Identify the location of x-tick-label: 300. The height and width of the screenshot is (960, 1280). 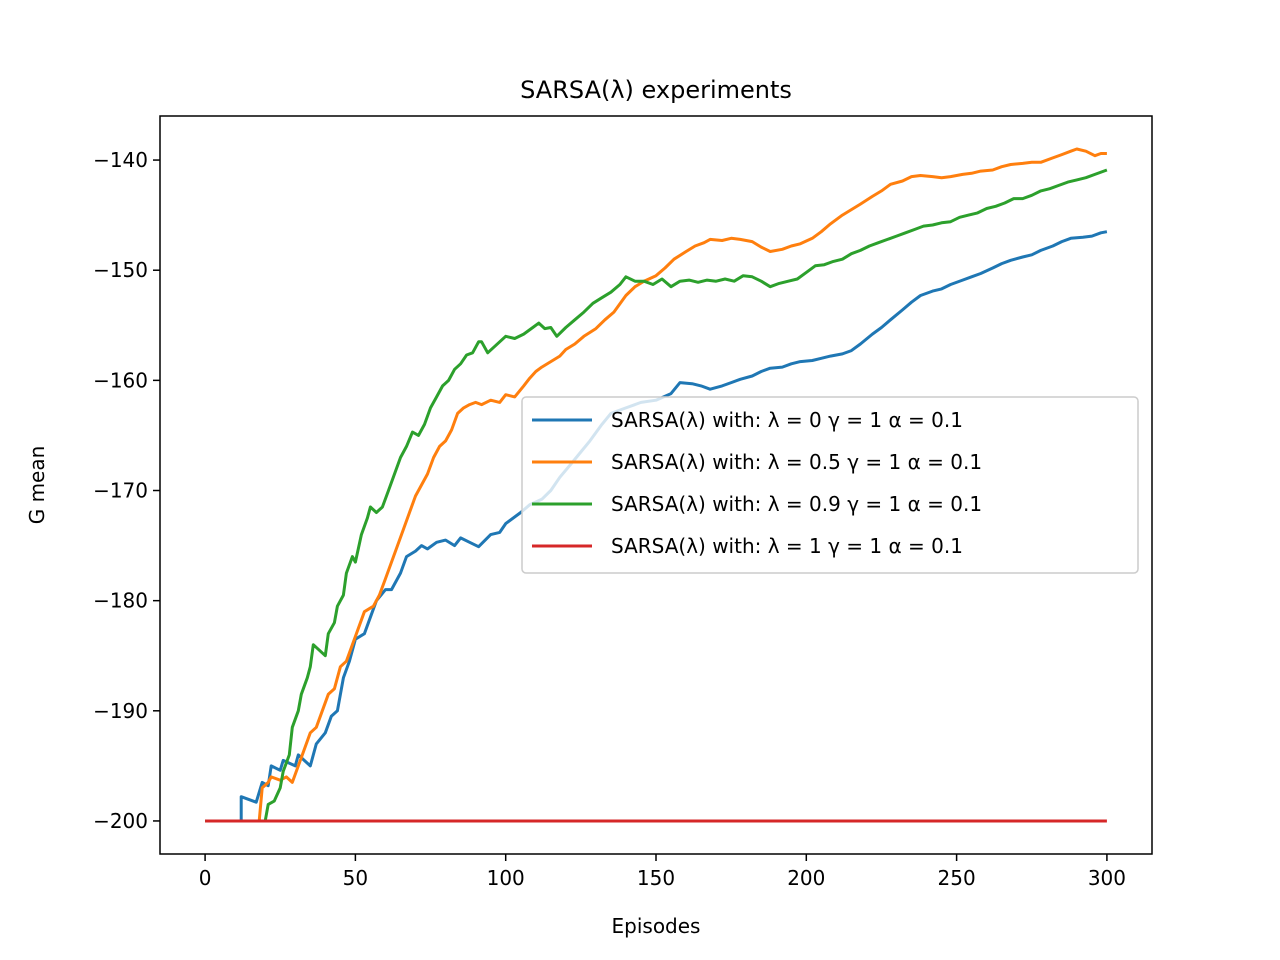
(1107, 878).